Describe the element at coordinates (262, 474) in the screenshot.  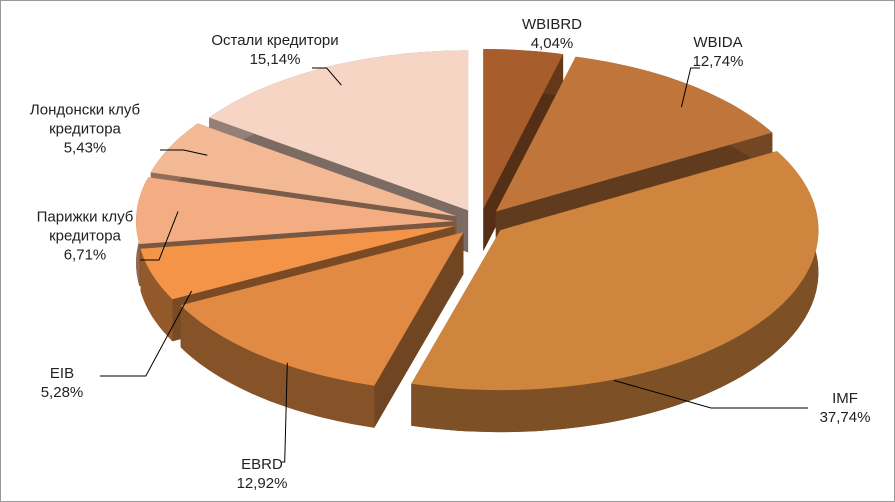
I see `data-label: EBRD 12,92%` at that location.